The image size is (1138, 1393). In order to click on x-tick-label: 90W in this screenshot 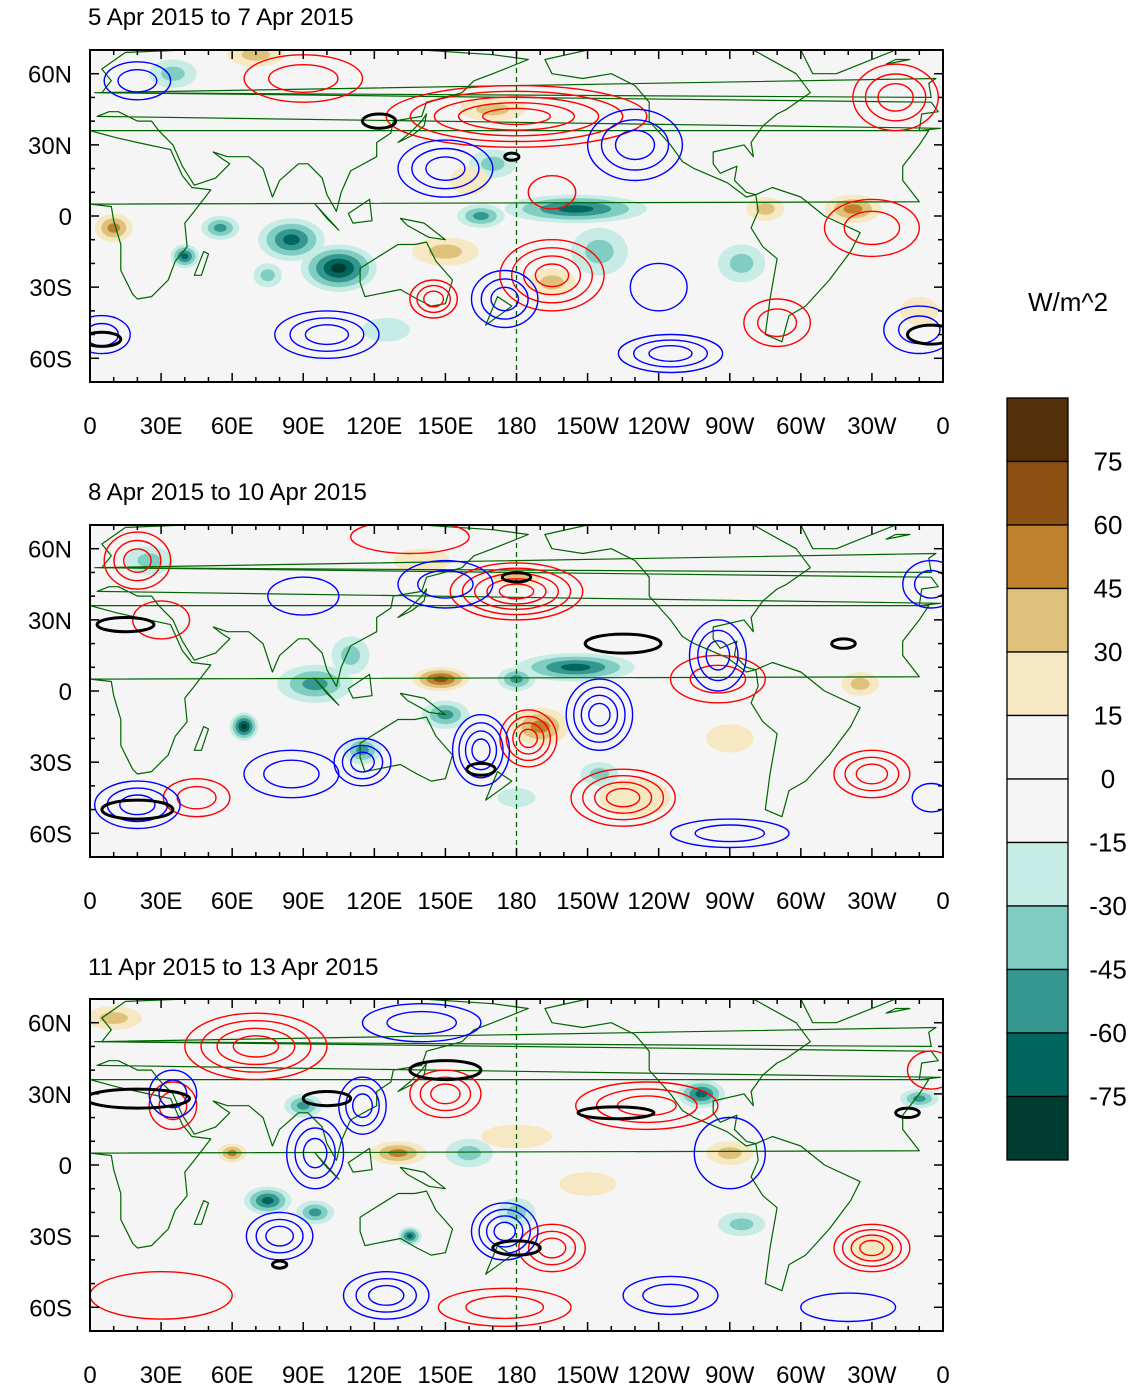, I will do `click(730, 1375)`.